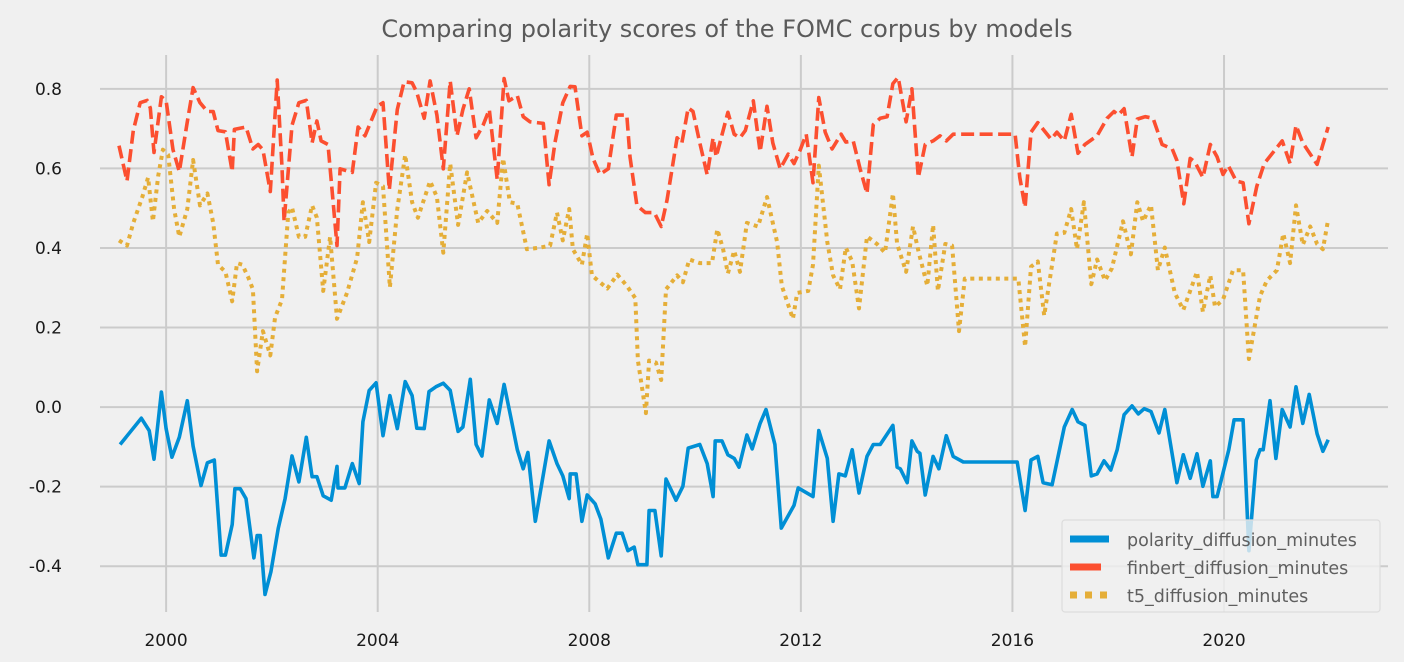  Describe the element at coordinates (589, 641) in the screenshot. I see `x-tick-label: 2008` at that location.